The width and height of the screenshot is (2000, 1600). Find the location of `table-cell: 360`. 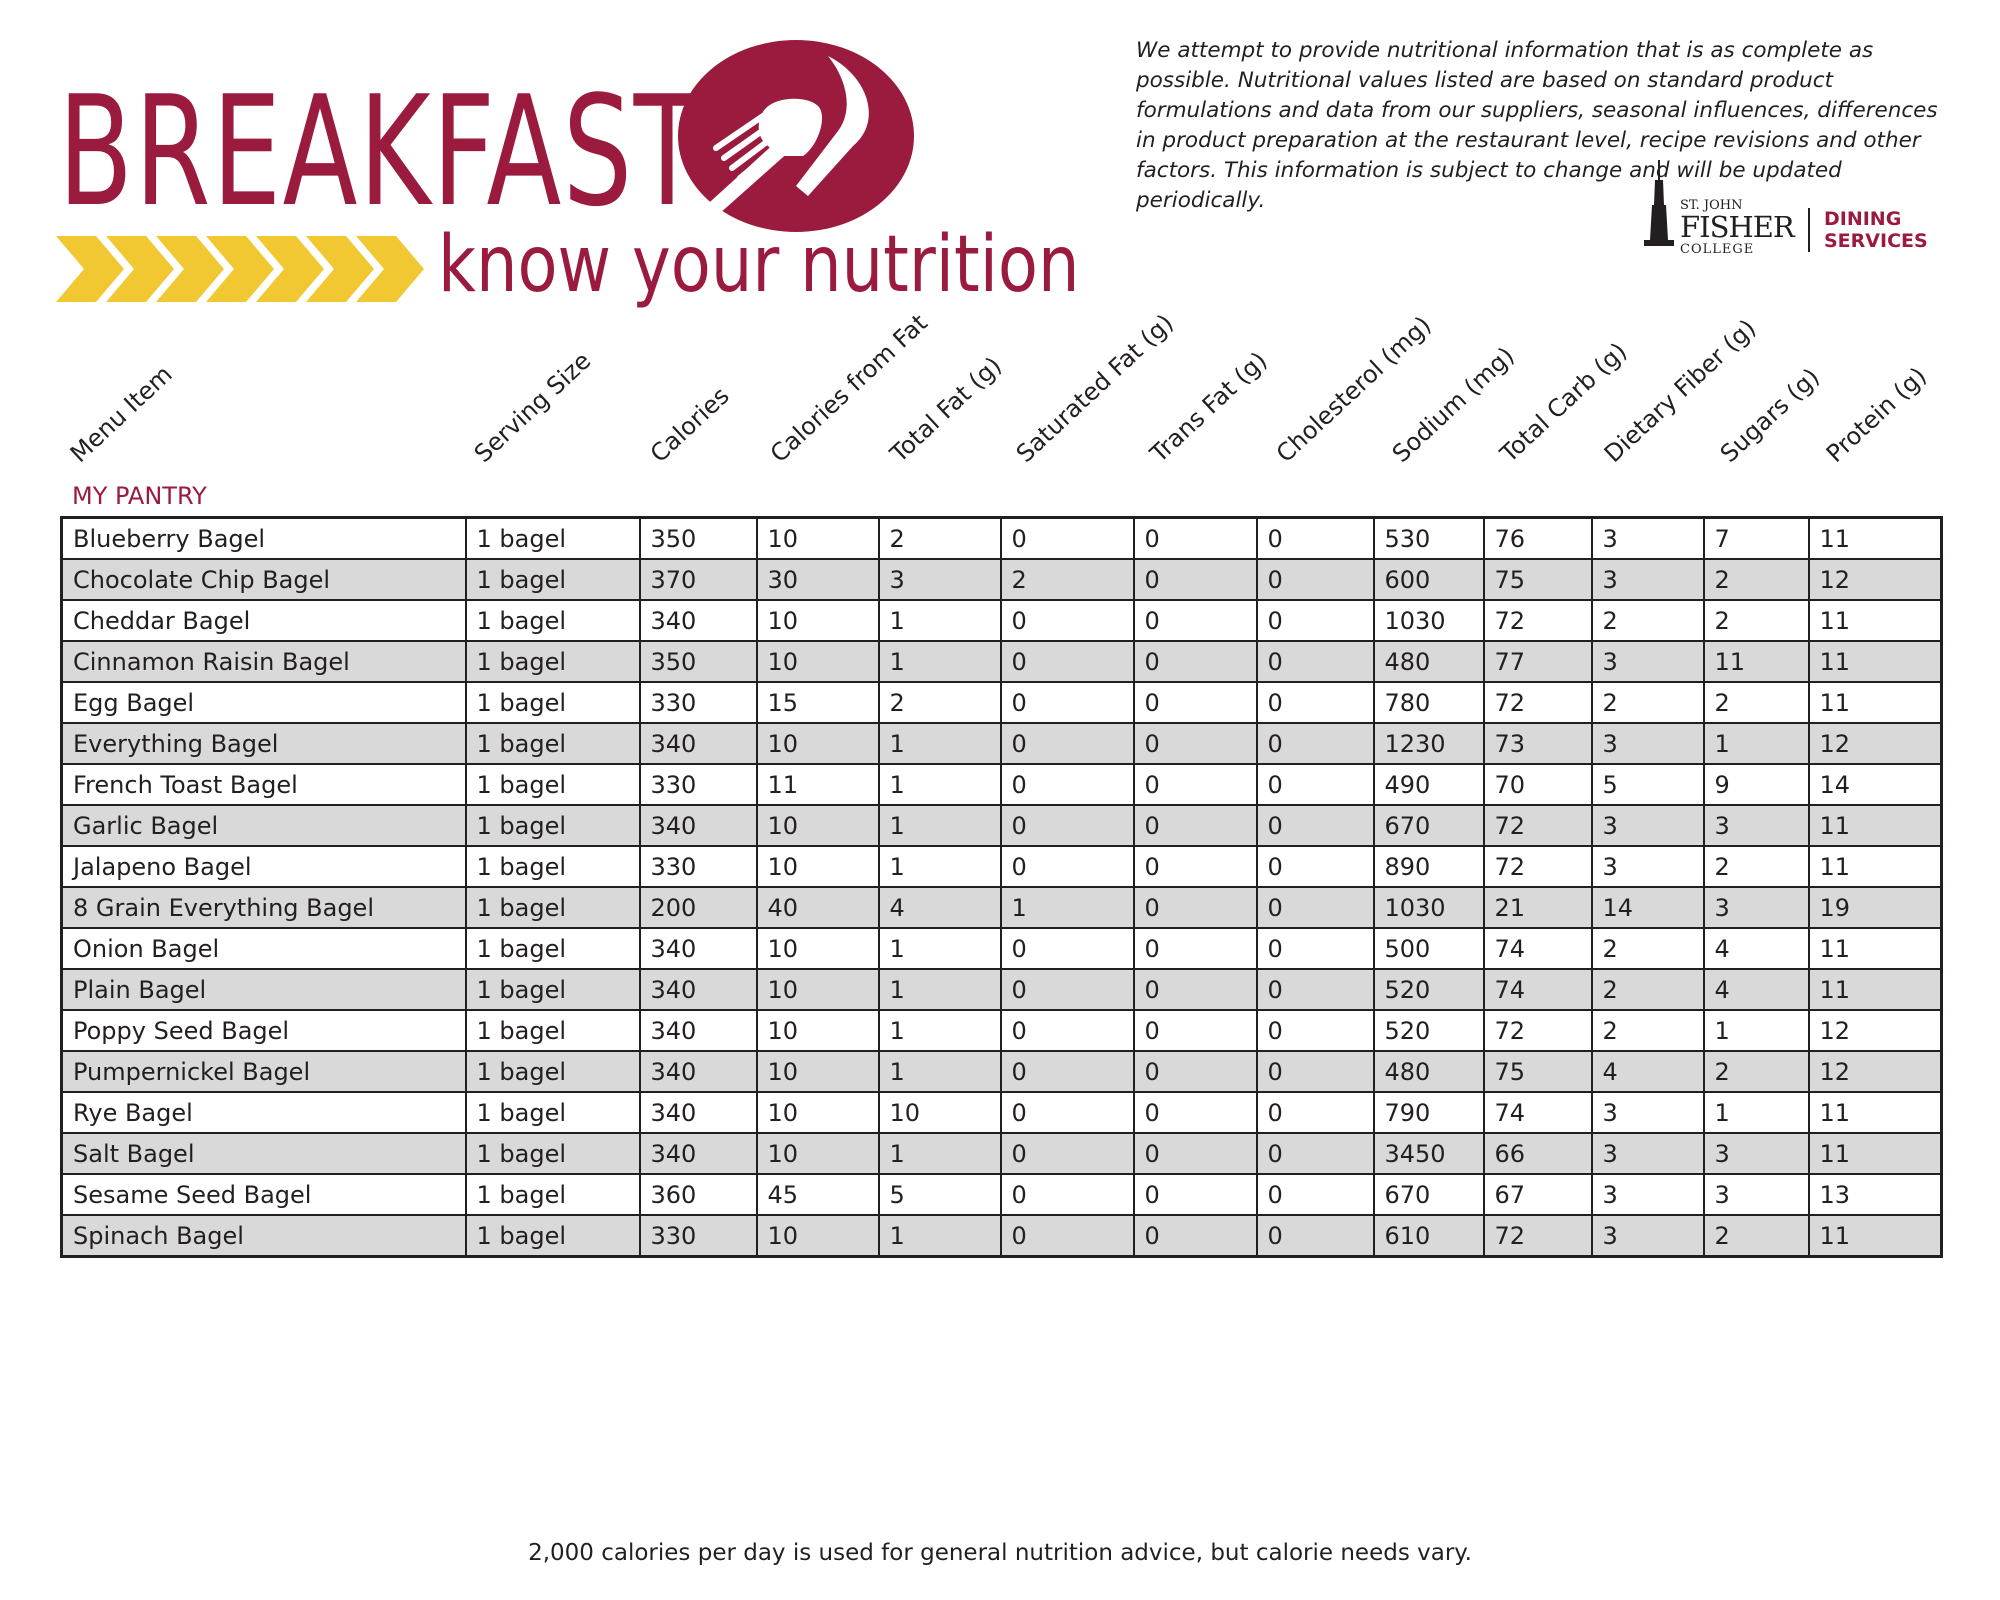

table-cell: 360 is located at coordinates (698, 1194).